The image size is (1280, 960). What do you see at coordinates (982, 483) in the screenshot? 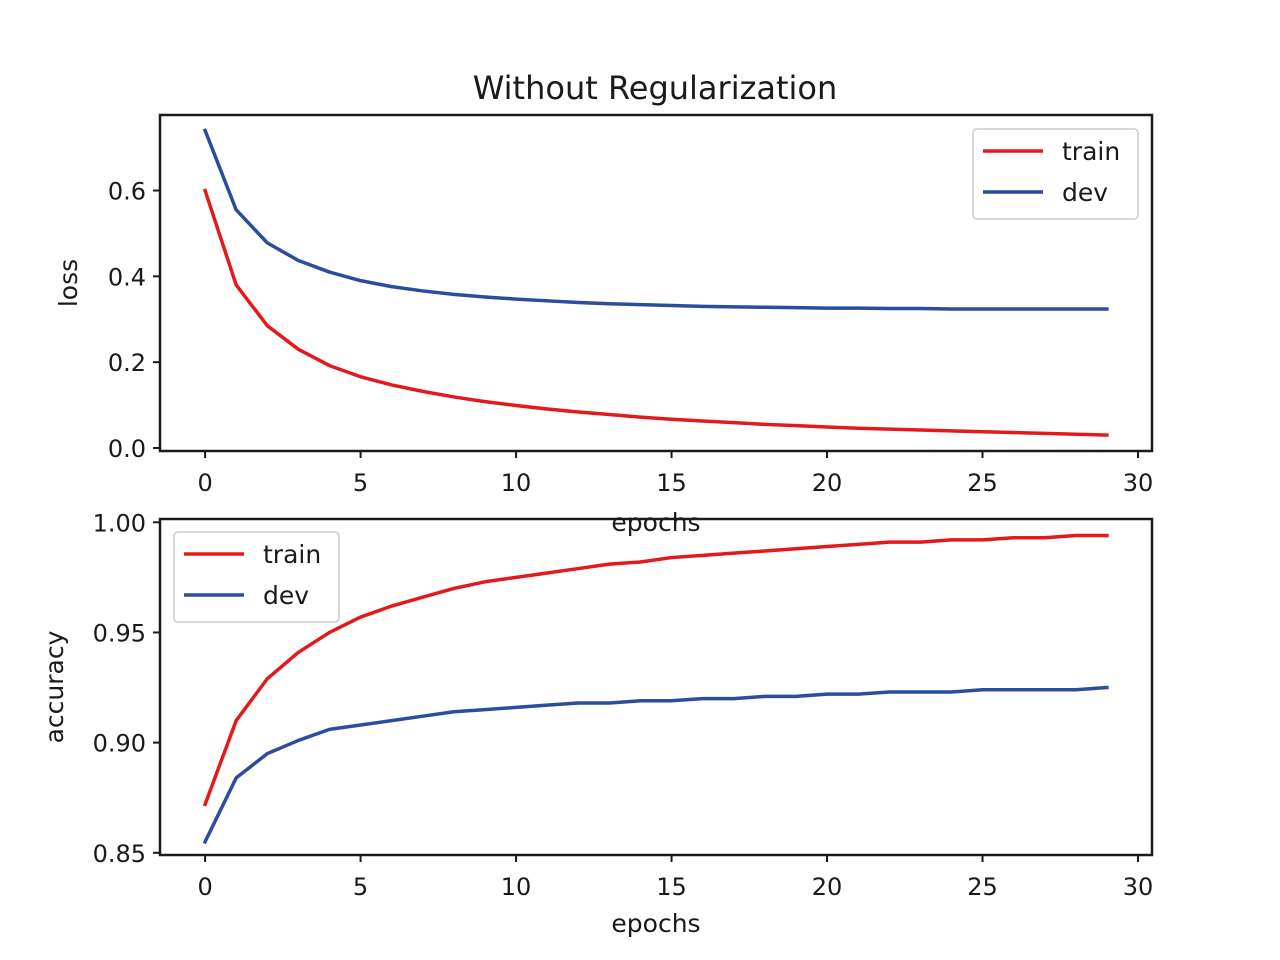
I see `loss-x-tick-label: 25` at bounding box center [982, 483].